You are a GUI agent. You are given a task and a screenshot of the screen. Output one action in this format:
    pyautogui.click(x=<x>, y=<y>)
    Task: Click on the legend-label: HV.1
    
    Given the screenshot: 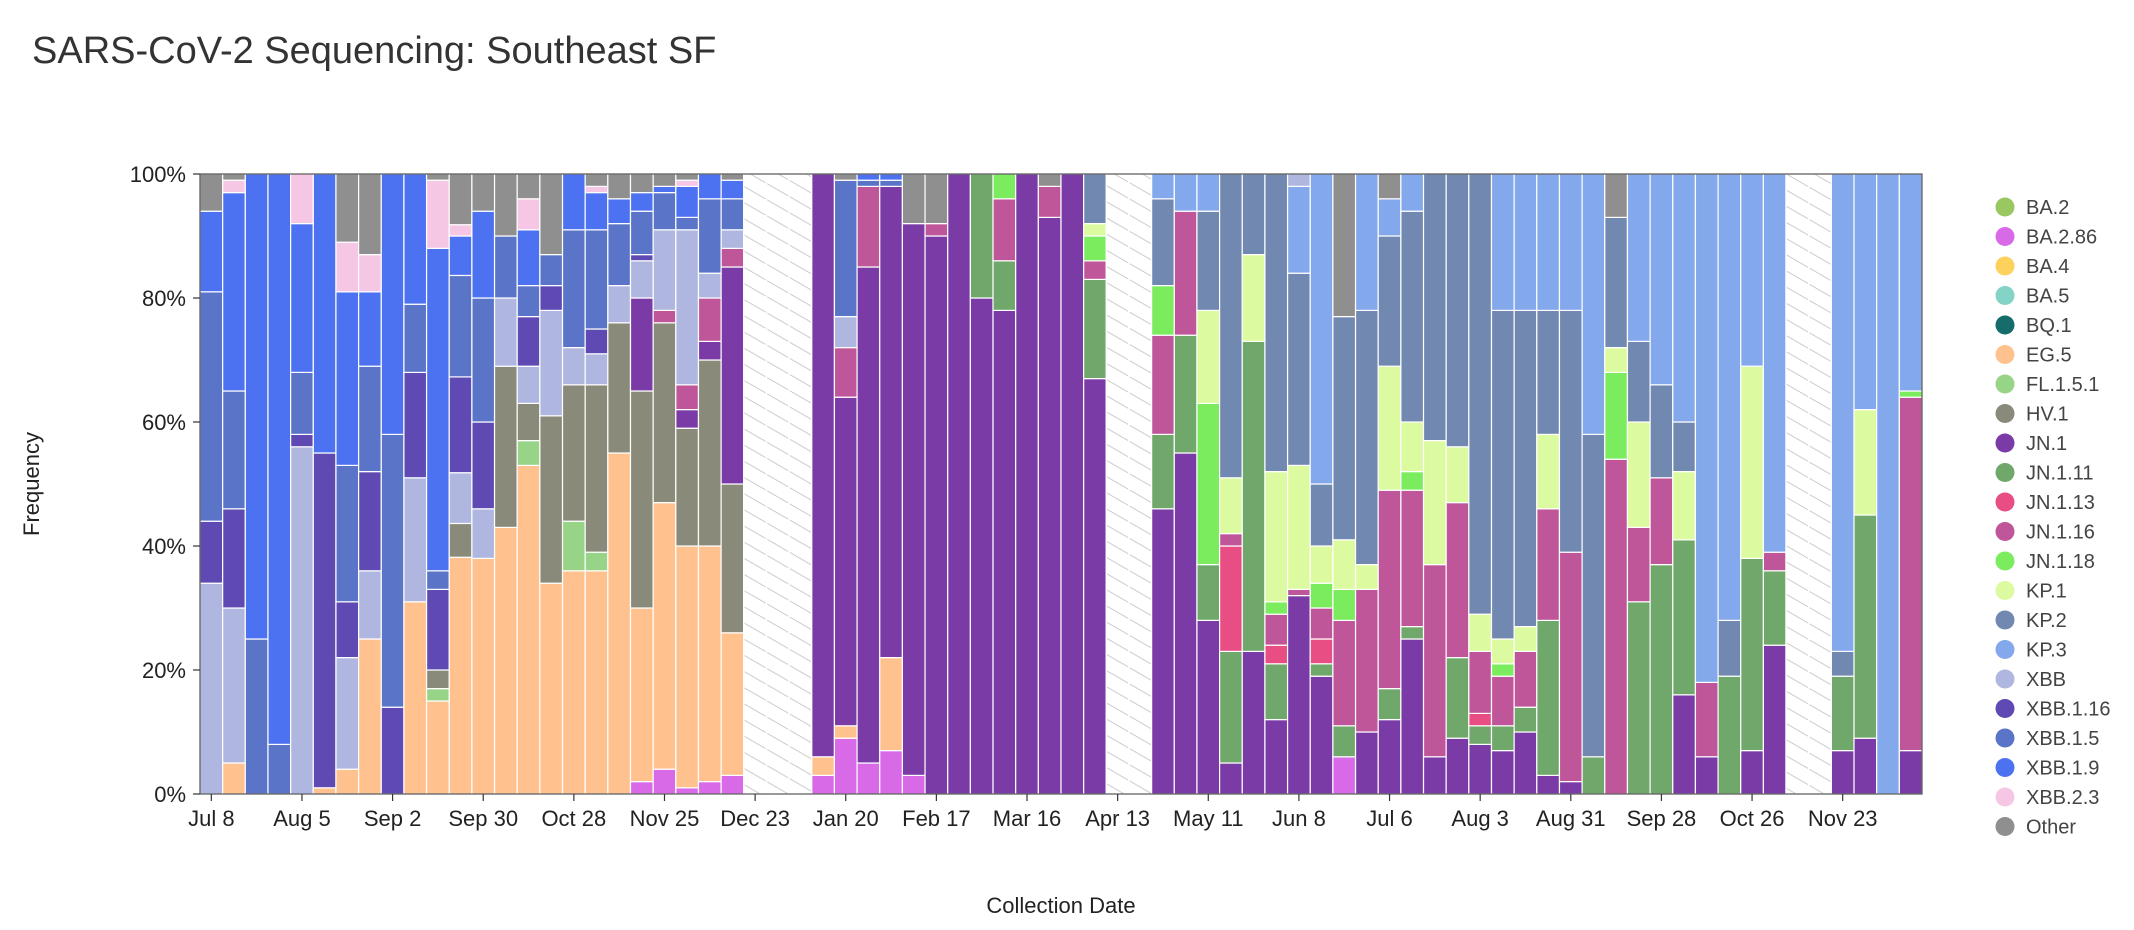 What is the action you would take?
    pyautogui.click(x=2047, y=415)
    